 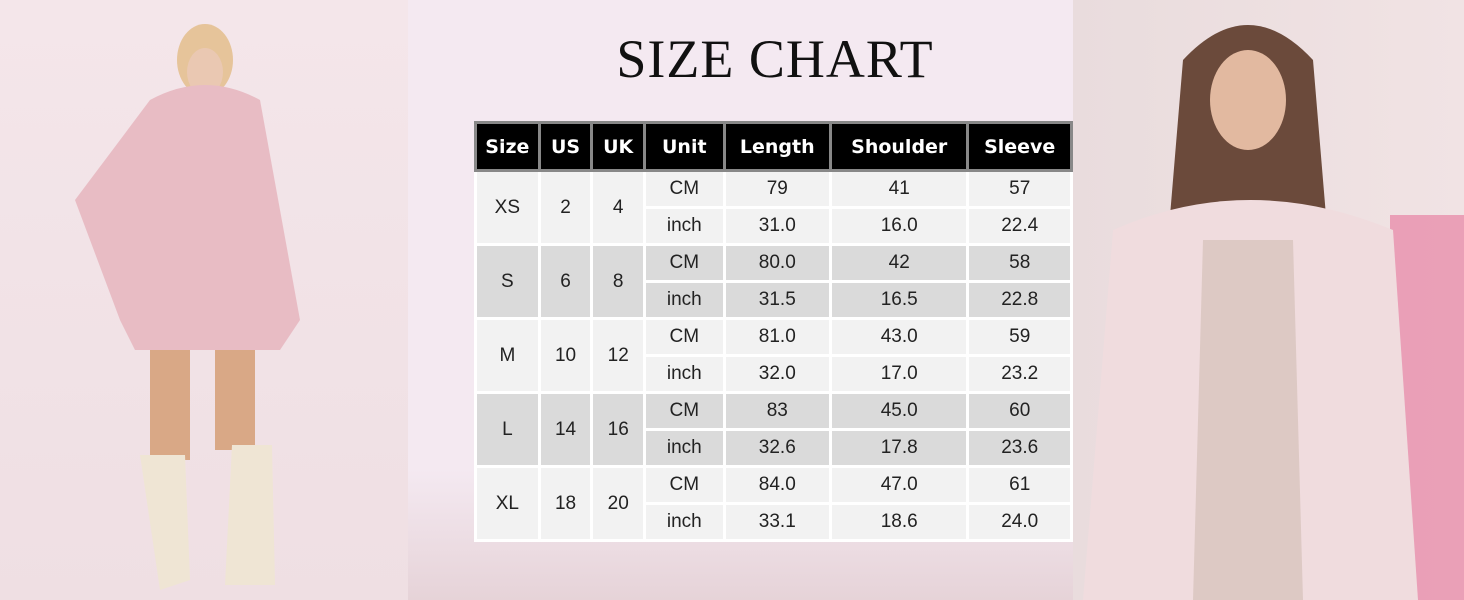 I want to click on table-row: M 10 12 CM 81.0 43.0 59, so click(x=773, y=355).